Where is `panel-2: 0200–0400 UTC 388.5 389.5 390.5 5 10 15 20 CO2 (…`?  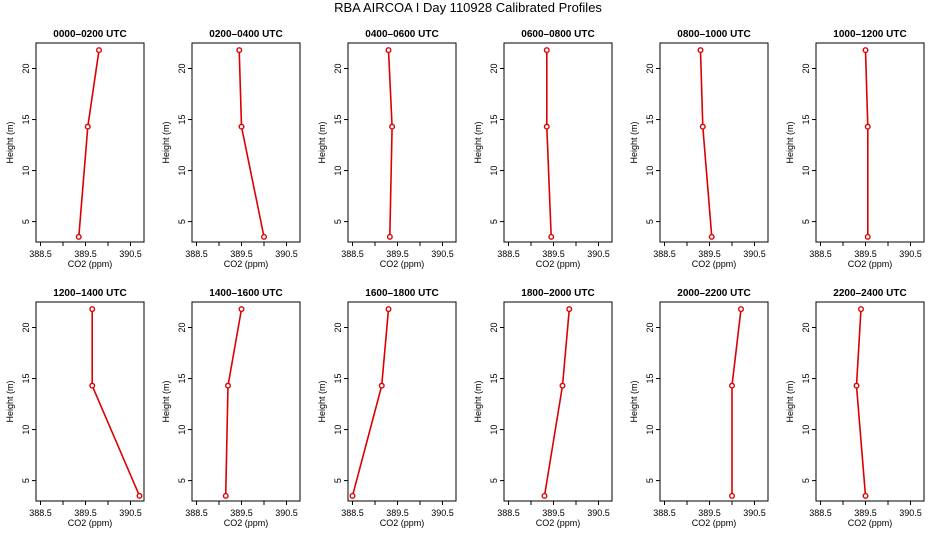
panel-2: 0200–0400 UTC 388.5 389.5 390.5 5 10 15 20 CO2 (… is located at coordinates (231, 149).